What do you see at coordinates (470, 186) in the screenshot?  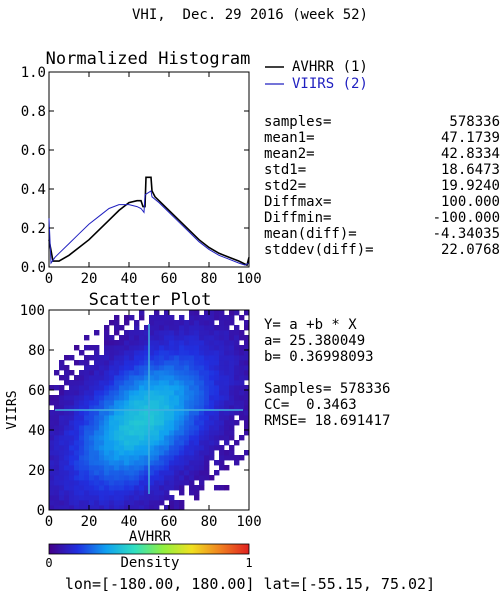 I see `stat-value: 19.9240` at bounding box center [470, 186].